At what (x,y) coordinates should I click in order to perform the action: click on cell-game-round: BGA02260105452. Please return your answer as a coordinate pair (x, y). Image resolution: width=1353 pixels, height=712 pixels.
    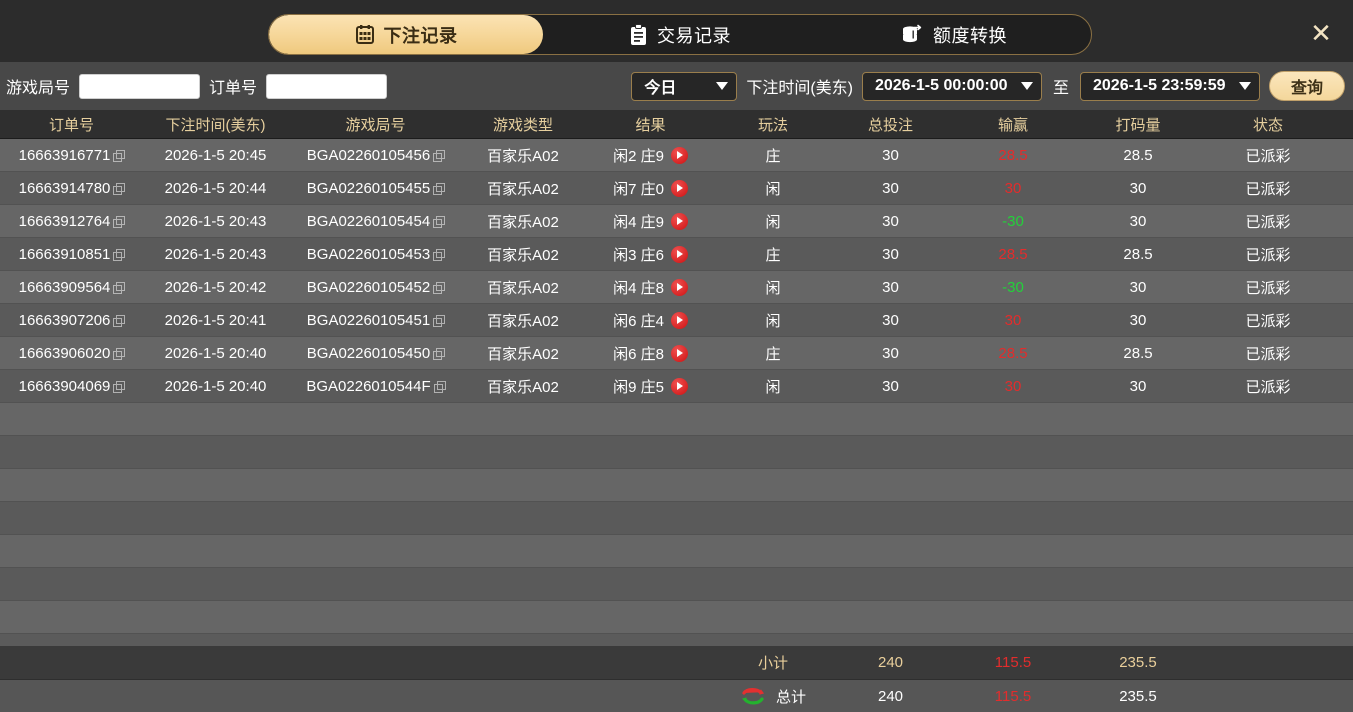
    Looking at the image, I should click on (375, 287).